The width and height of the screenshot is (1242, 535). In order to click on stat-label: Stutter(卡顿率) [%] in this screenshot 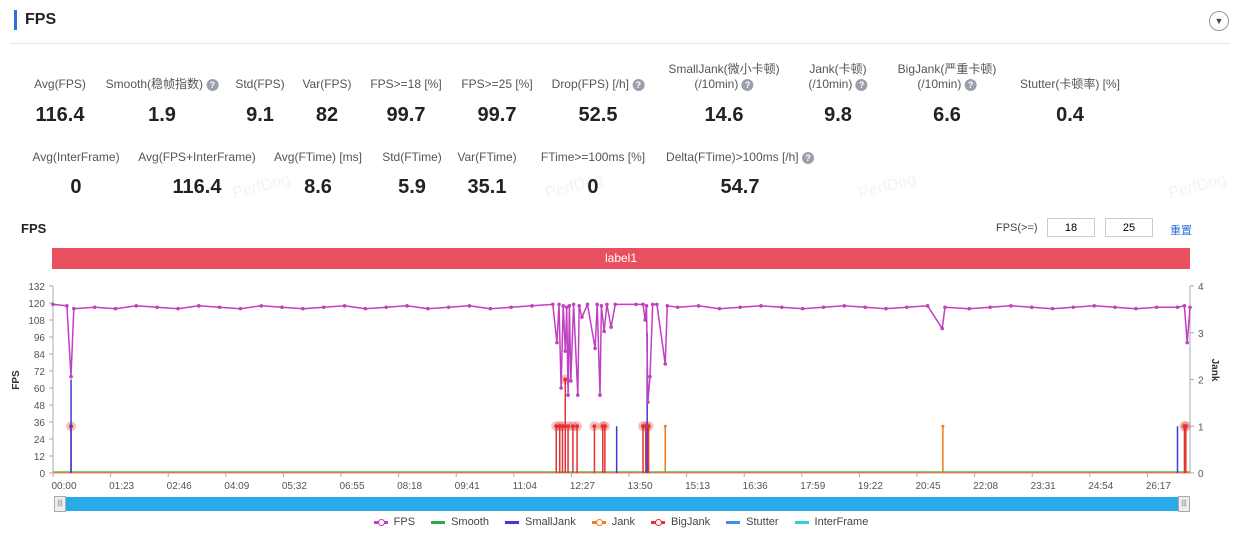, I will do `click(1070, 84)`.